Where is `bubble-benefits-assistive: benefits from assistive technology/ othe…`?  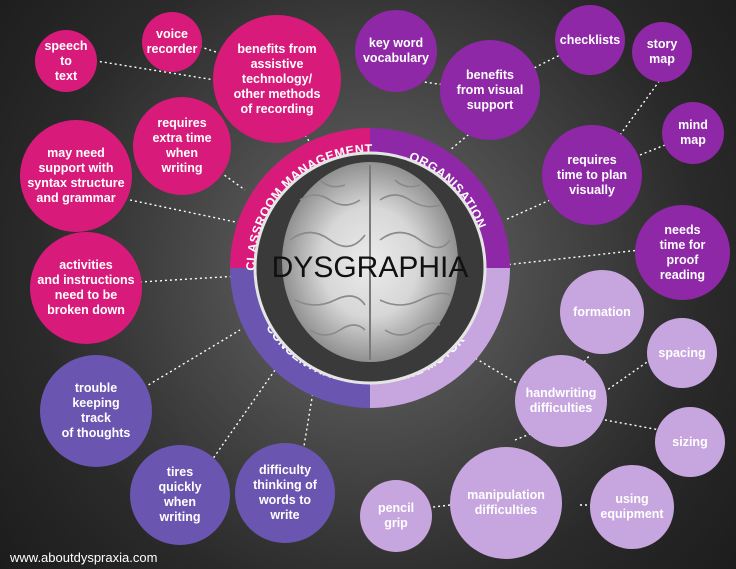 bubble-benefits-assistive: benefits from assistive technology/ othe… is located at coordinates (277, 79).